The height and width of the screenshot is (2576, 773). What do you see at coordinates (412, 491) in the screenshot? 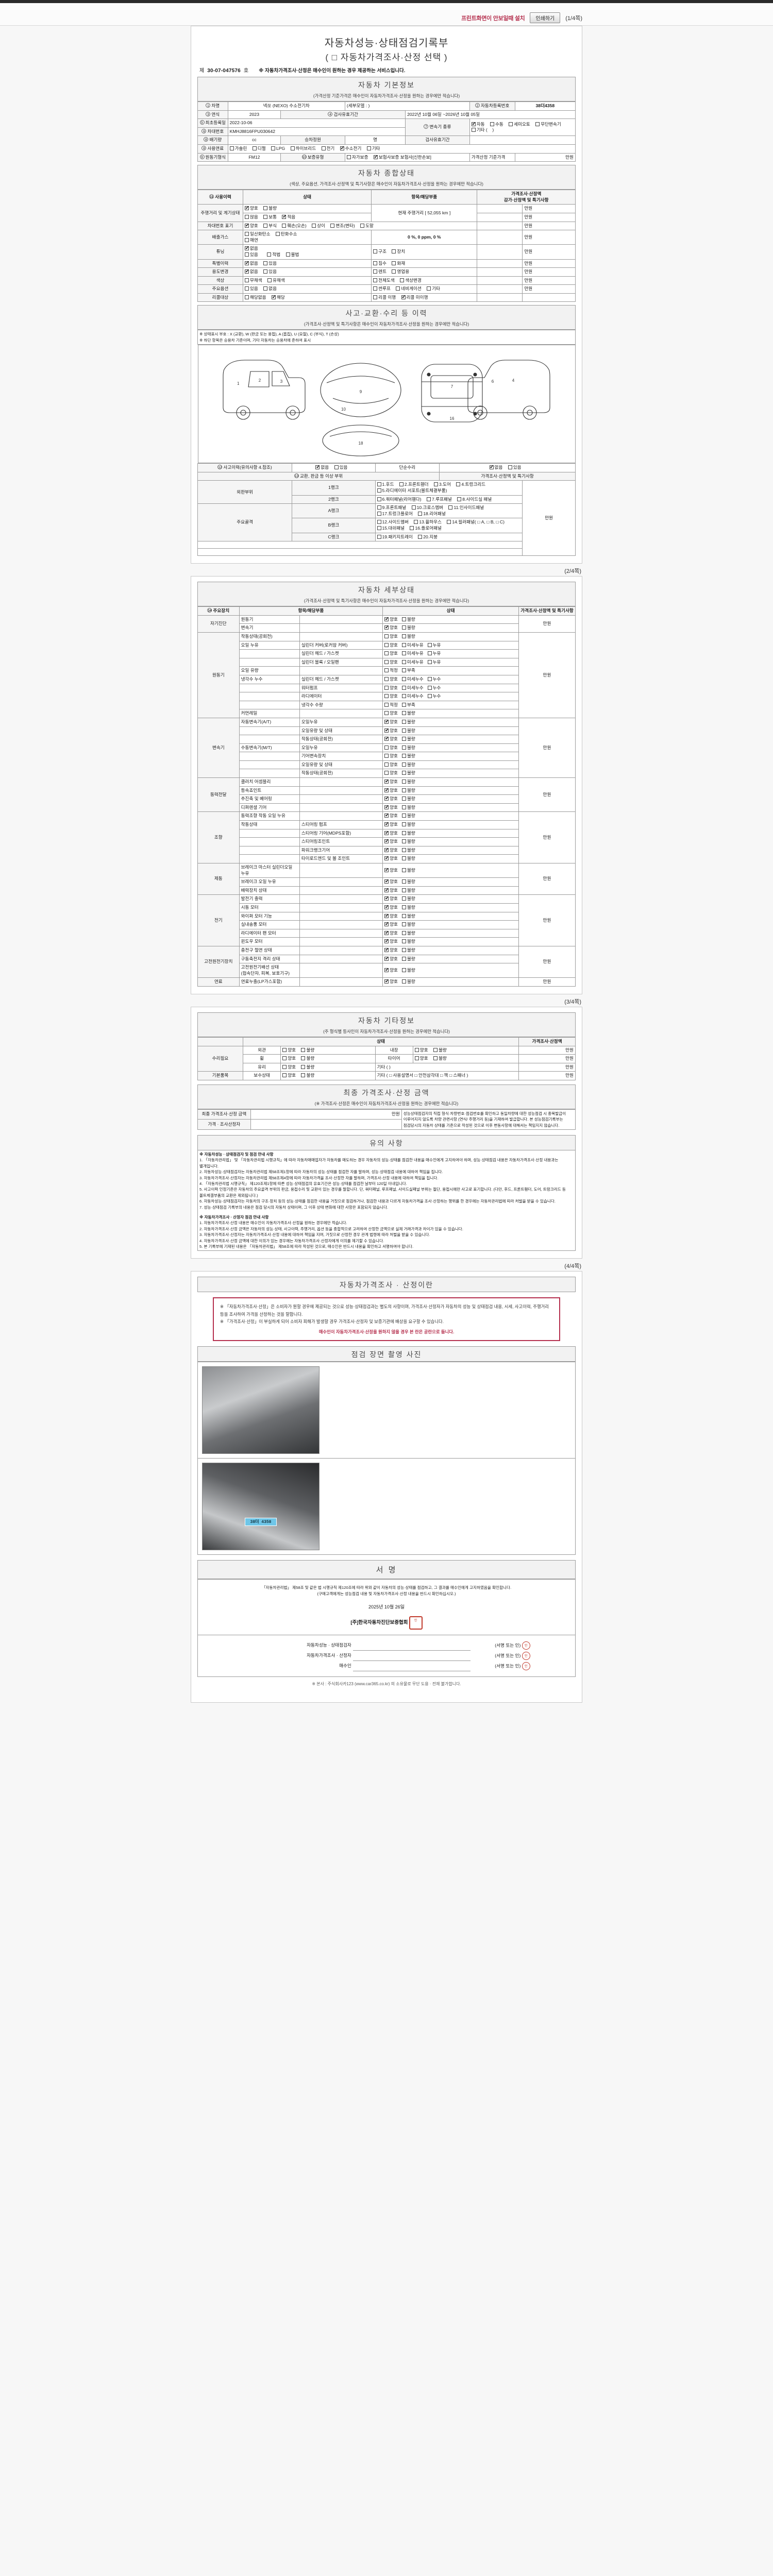
I see `option-radiator-support: 5.라디에이터 서포트(볼트체결부품)` at bounding box center [412, 491].